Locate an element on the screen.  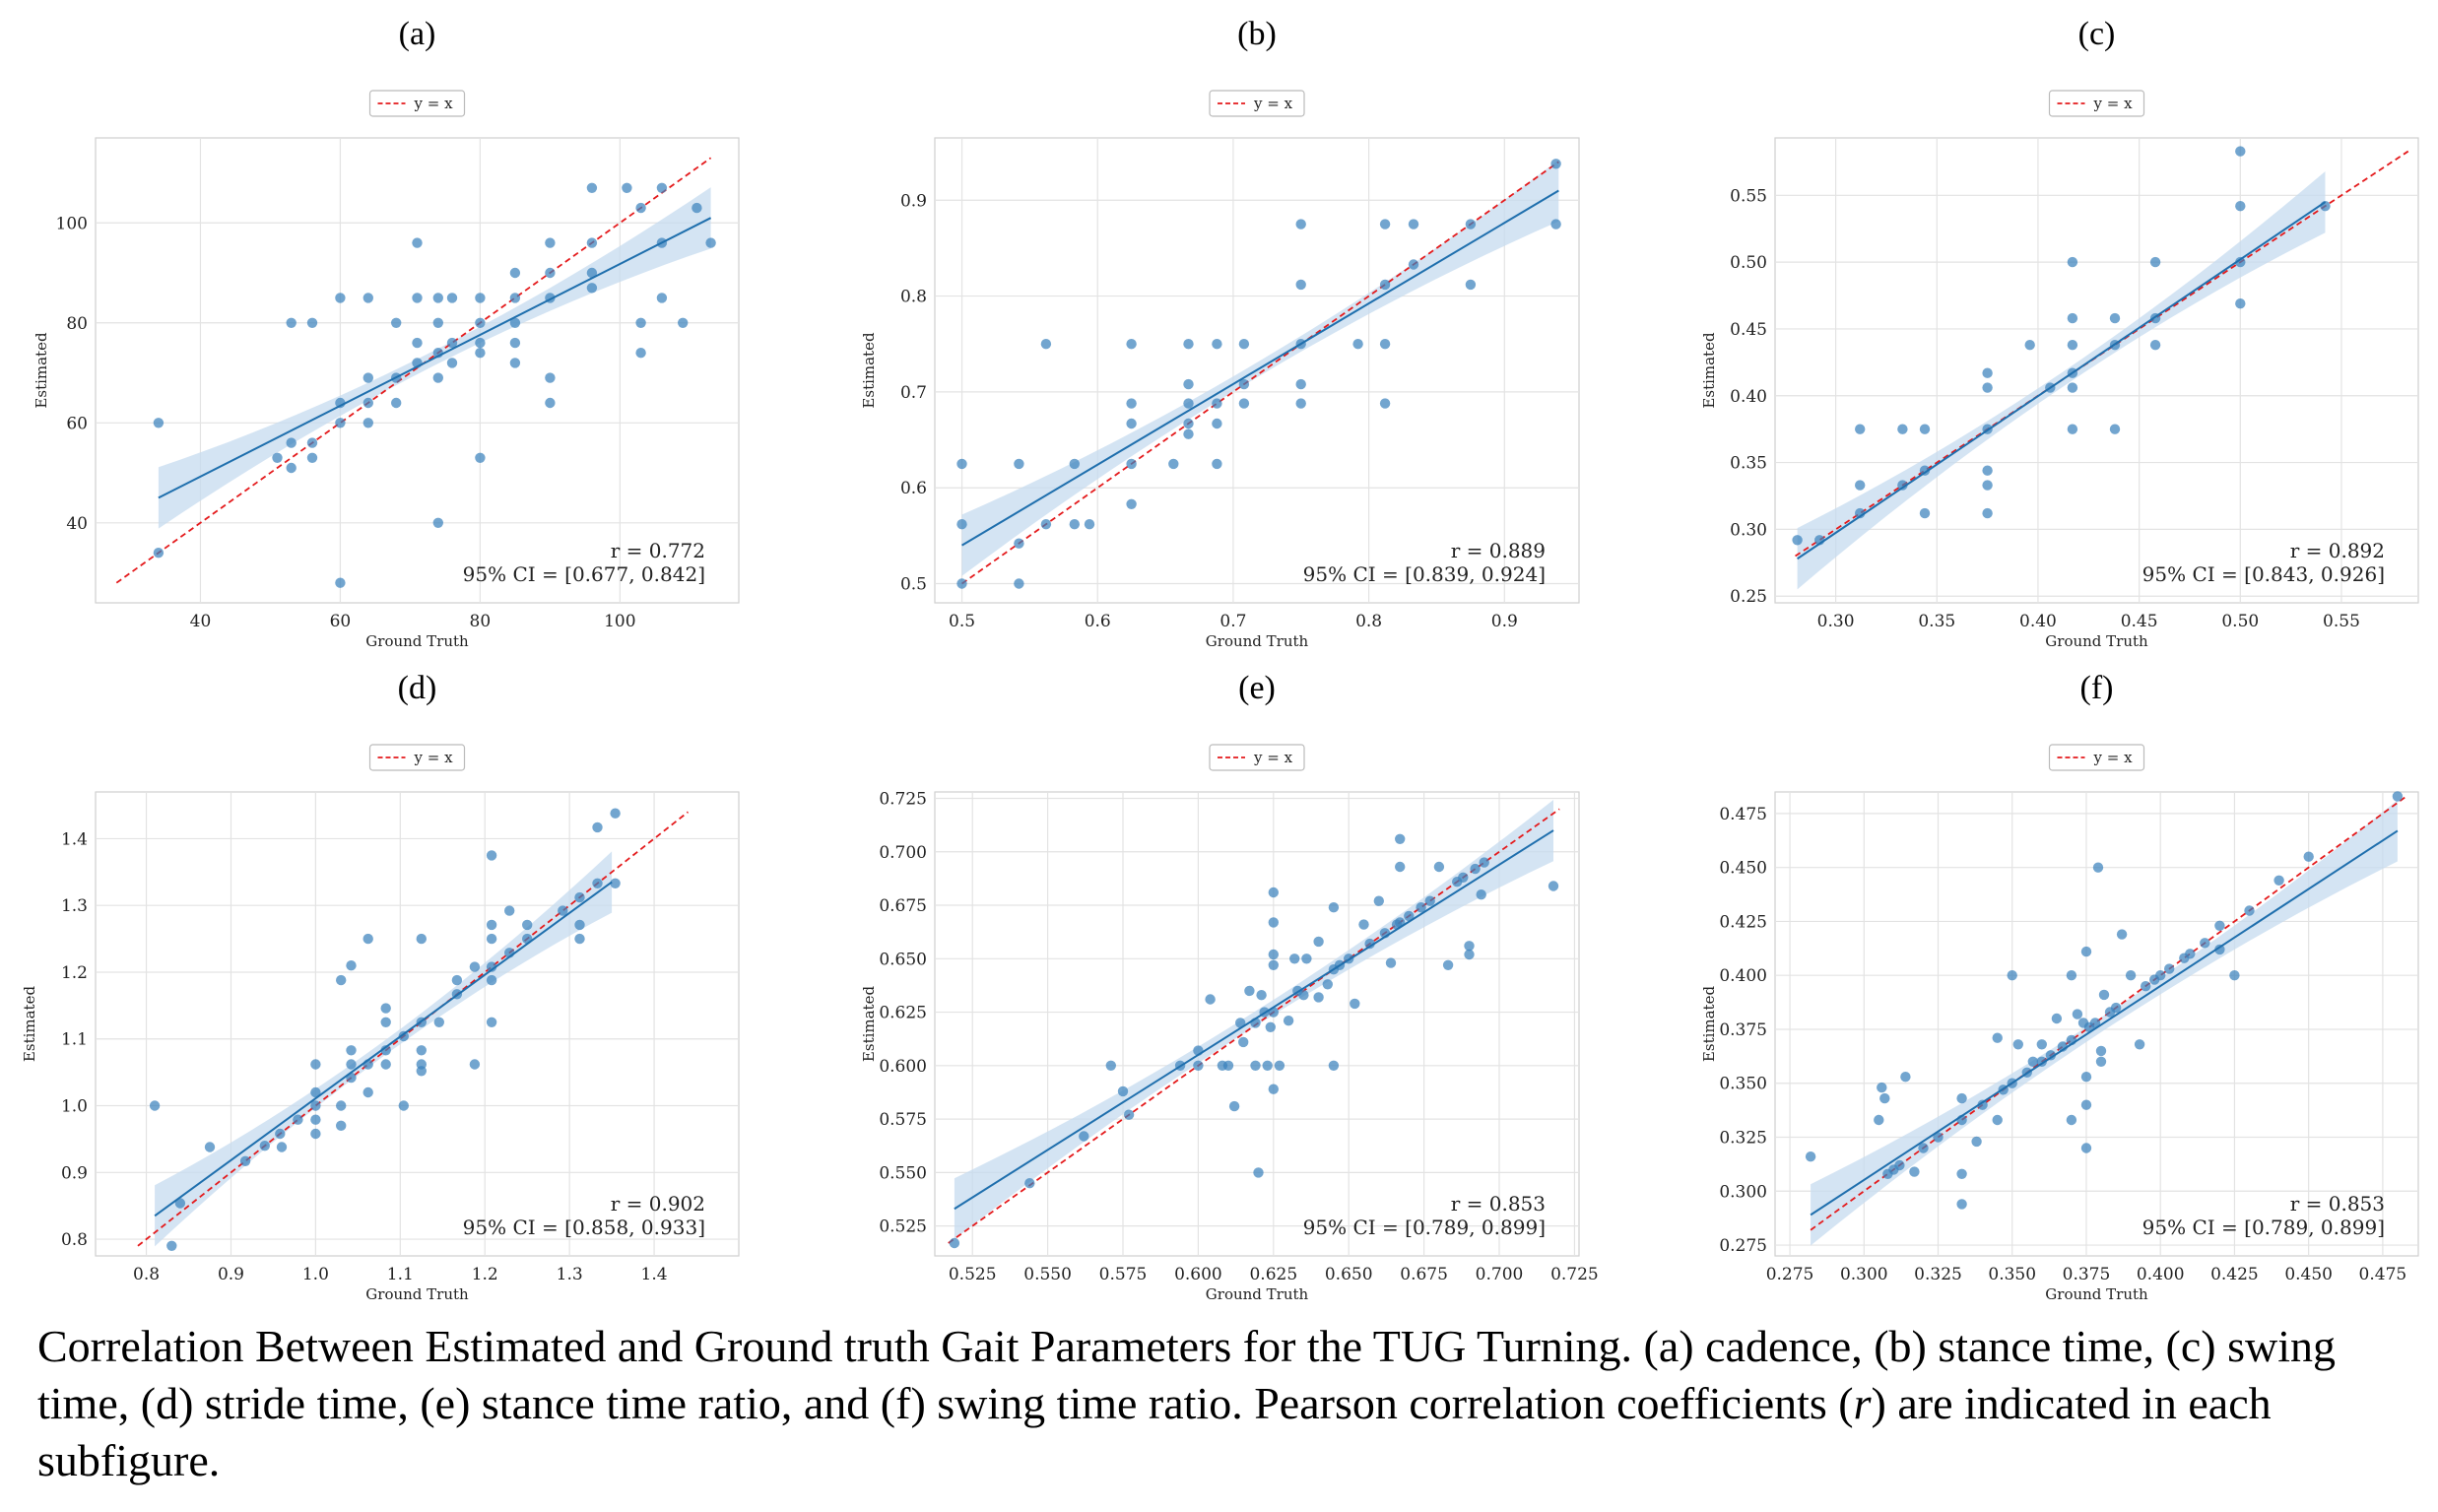
pearson-r-label: r = 0.892 is located at coordinates (2338, 550).